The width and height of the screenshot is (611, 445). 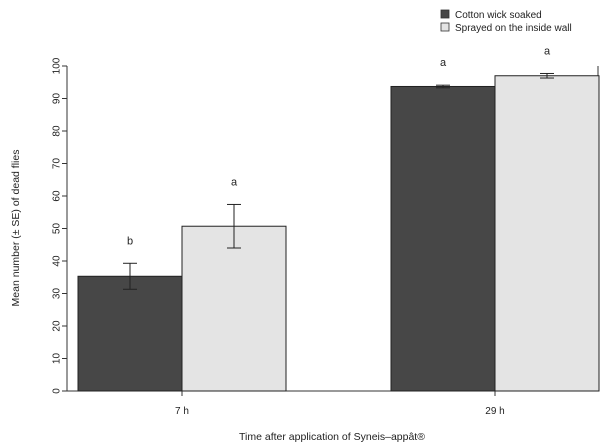 I want to click on x-tick-label-7h: 7 h, so click(x=182, y=411).